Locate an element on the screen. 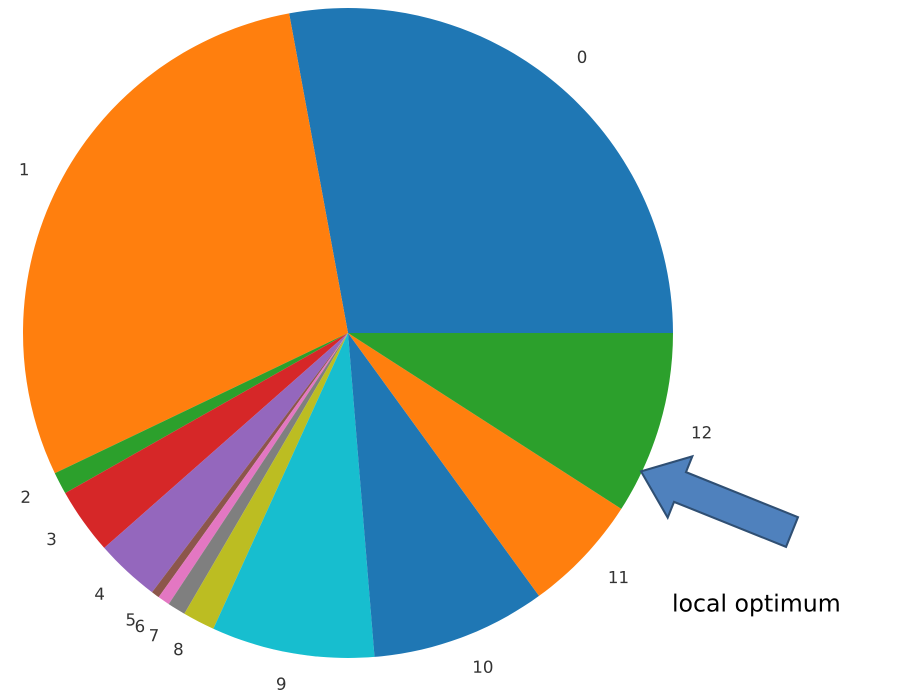 The width and height of the screenshot is (920, 698). slice-label: 11 is located at coordinates (619, 577).